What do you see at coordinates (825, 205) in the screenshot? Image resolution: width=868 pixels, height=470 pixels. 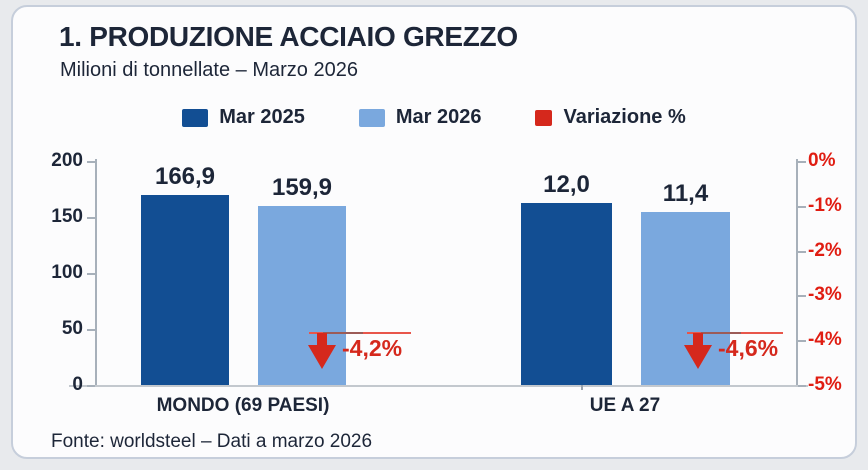 I see `right-axis-tick-label: -1%` at bounding box center [825, 205].